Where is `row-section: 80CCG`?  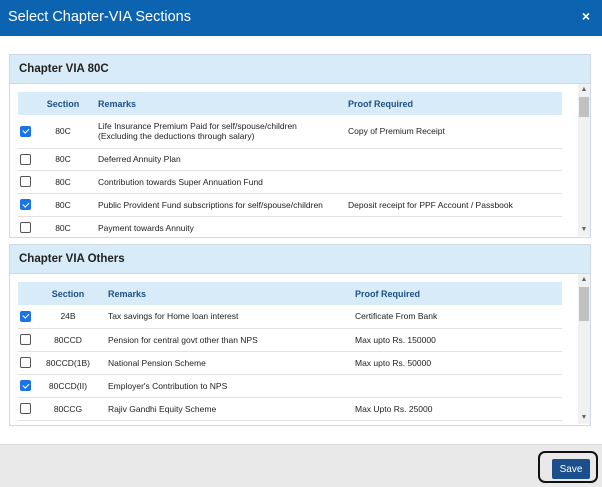 row-section: 80CCG is located at coordinates (68, 409).